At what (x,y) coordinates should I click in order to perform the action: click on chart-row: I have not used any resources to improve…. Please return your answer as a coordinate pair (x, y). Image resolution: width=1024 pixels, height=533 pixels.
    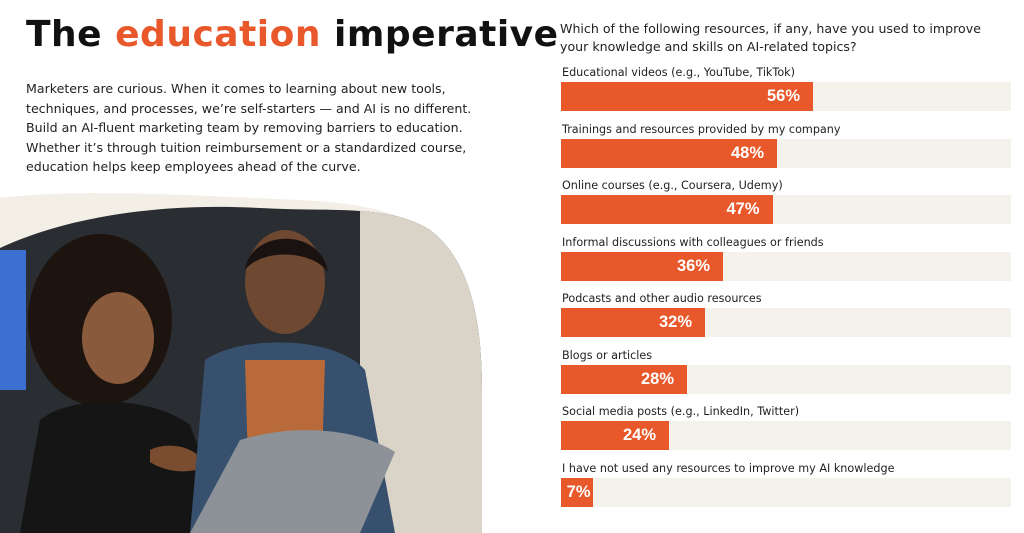
    Looking at the image, I should click on (786, 486).